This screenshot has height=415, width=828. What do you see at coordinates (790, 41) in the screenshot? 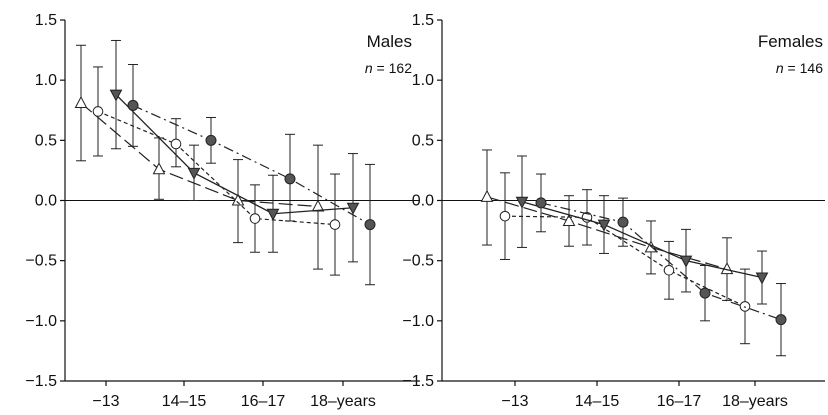
I see `panel-title: Females` at bounding box center [790, 41].